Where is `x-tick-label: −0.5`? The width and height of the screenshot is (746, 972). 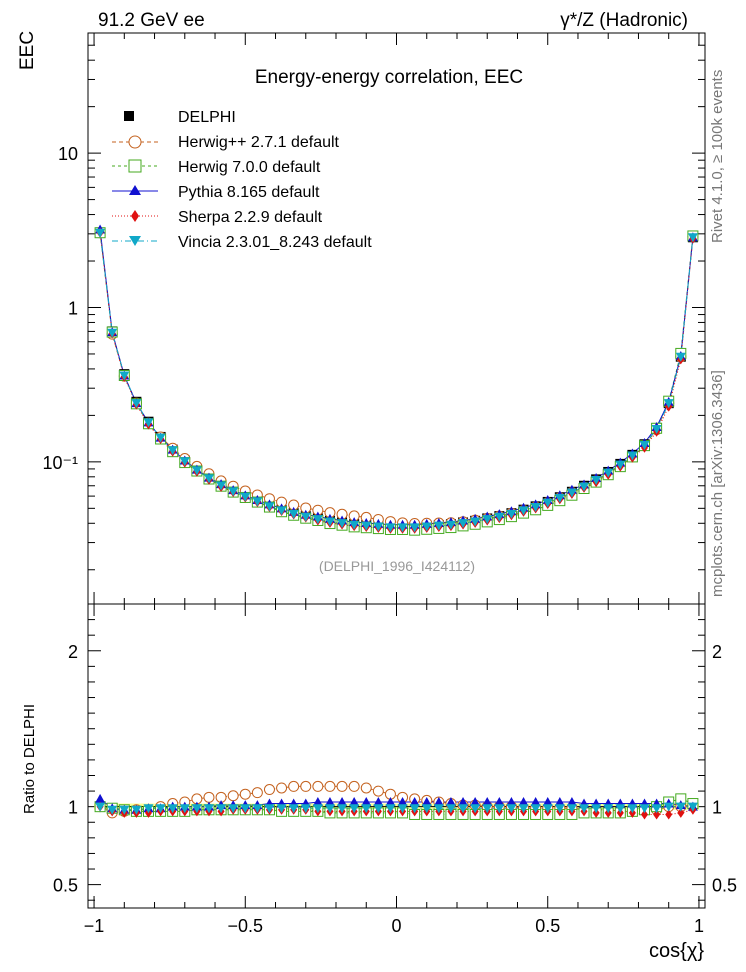
x-tick-label: −0.5 is located at coordinates (246, 926).